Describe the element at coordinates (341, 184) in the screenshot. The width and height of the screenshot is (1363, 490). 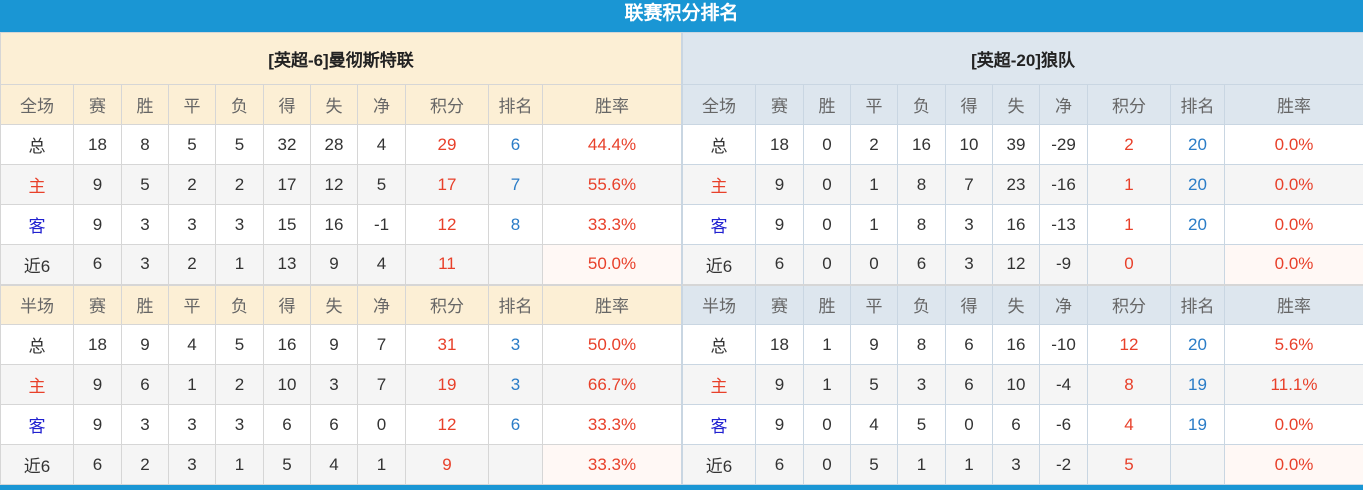
I see `table-row: 主 9 5 2 2 17 12 5 17 7 55.6%` at that location.